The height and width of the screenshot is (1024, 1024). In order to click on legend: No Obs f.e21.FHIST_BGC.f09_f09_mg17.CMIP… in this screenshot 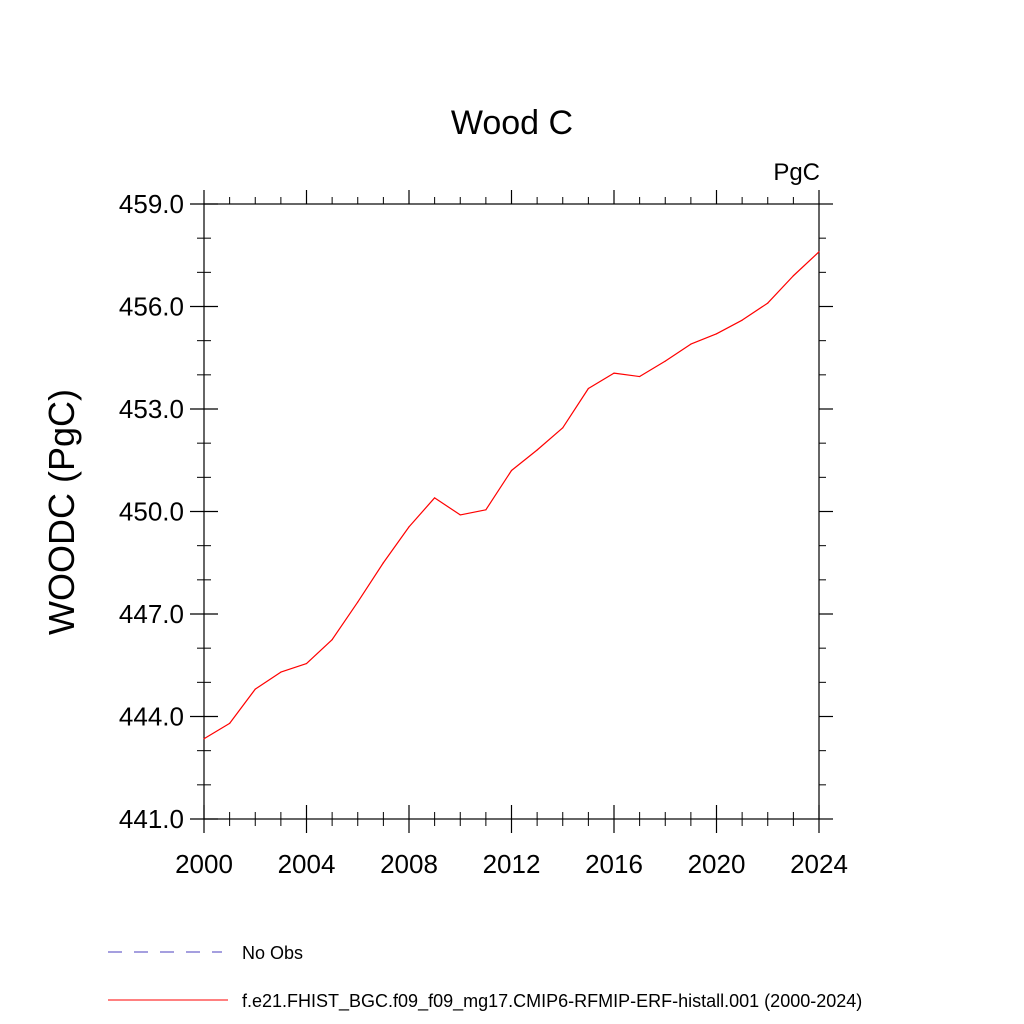, I will do `click(485, 977)`.